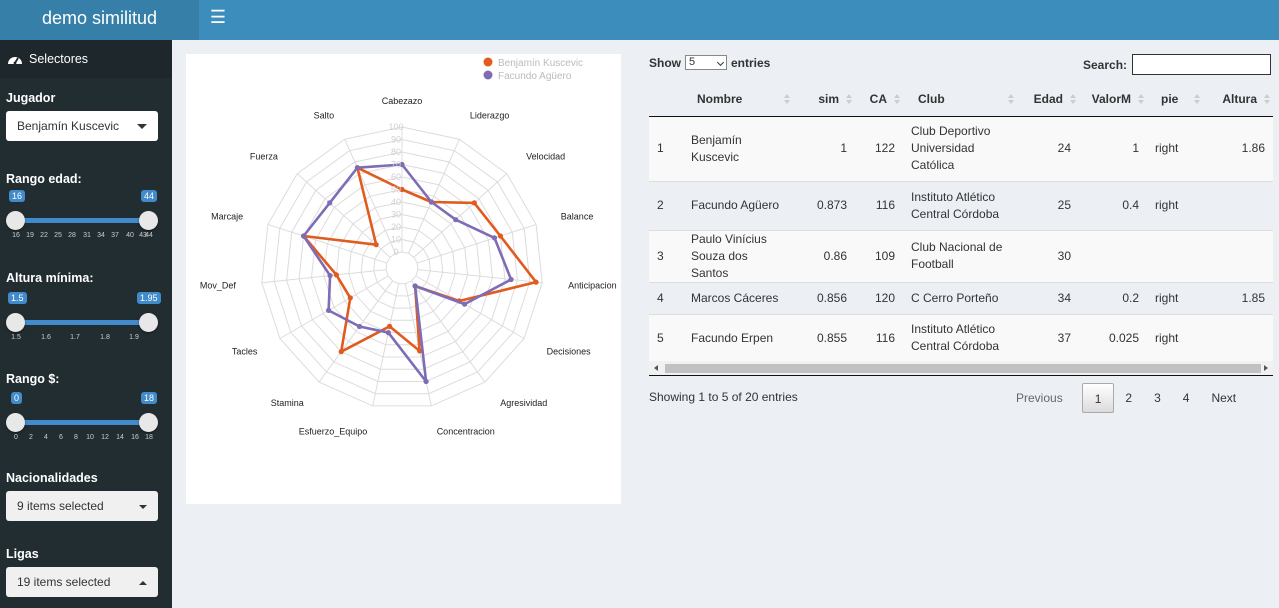 This screenshot has height=608, width=1279. Describe the element at coordinates (75, 337) in the screenshot. I see `tick-label: 1.7` at that location.